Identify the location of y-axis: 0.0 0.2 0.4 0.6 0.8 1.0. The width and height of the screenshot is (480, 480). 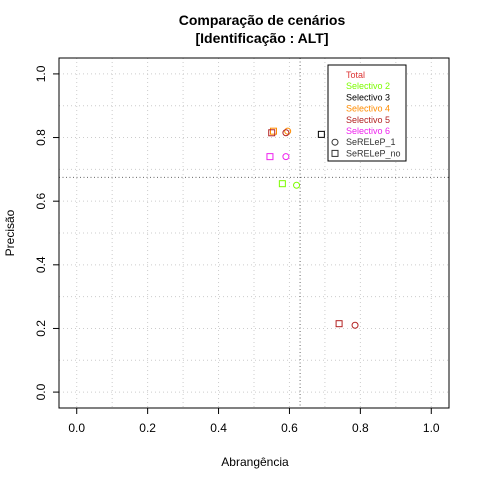
(46, 232).